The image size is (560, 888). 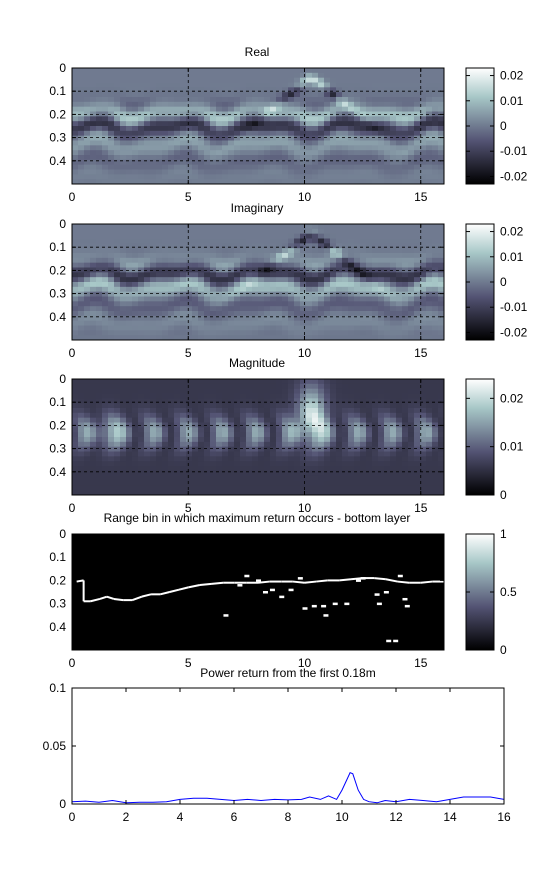 What do you see at coordinates (57, 472) in the screenshot?
I see `y-tick-label: 0.4` at bounding box center [57, 472].